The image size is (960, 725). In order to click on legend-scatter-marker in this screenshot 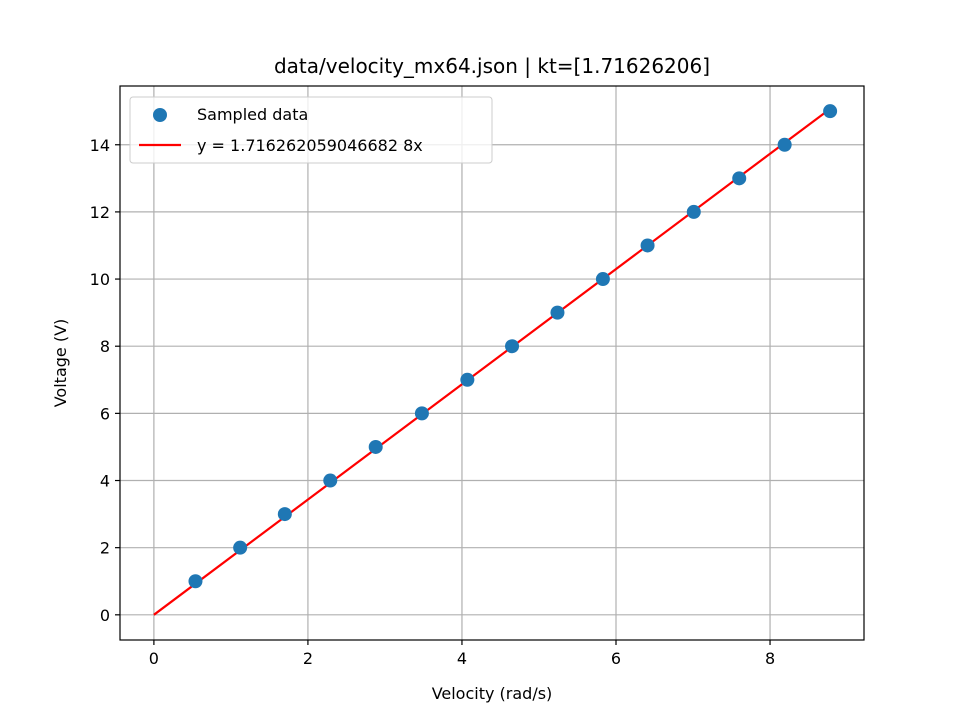, I will do `click(160, 115)`.